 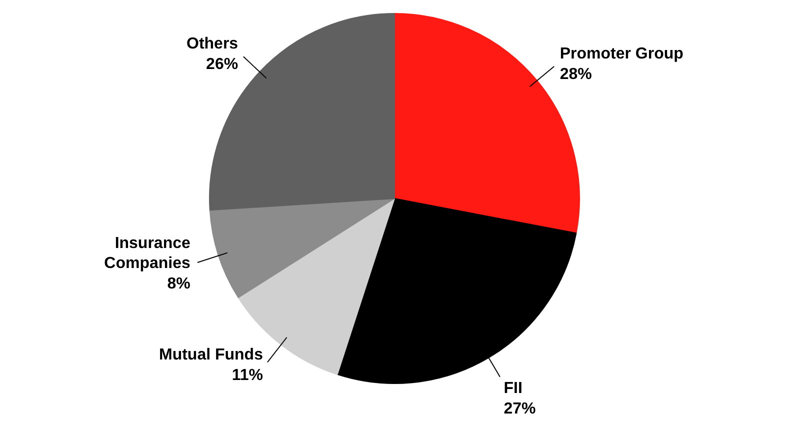 I want to click on slice-label: Promoter Group, so click(x=622, y=53).